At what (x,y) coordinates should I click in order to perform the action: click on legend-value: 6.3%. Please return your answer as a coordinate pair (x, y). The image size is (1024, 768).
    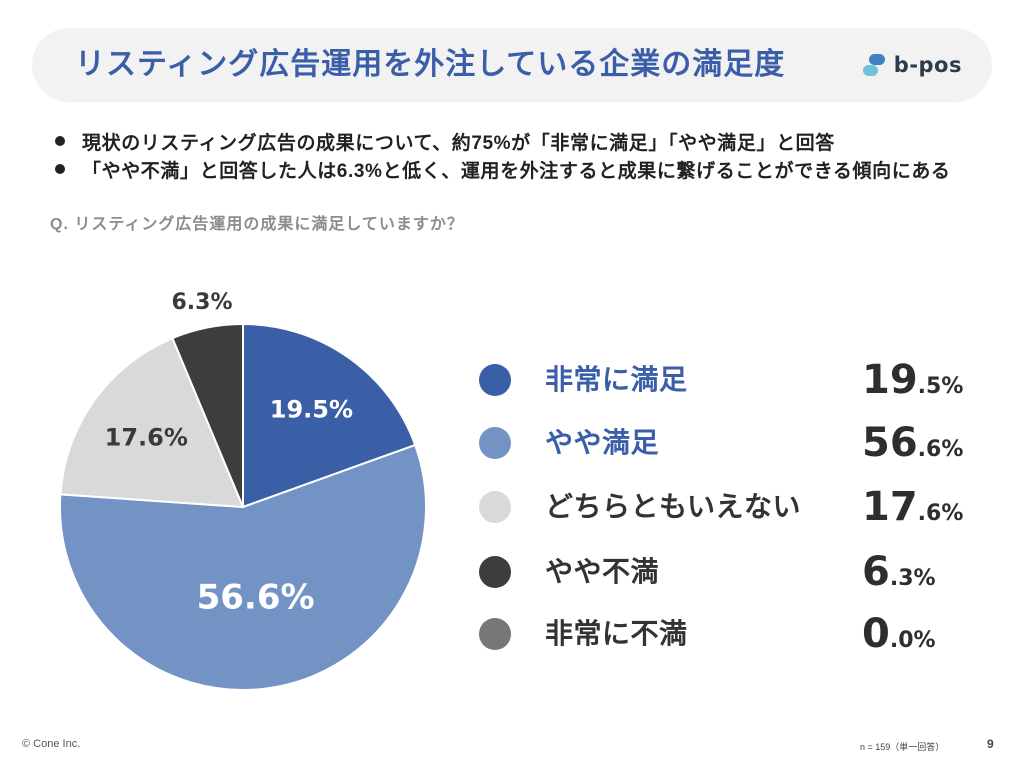
    Looking at the image, I should click on (899, 576).